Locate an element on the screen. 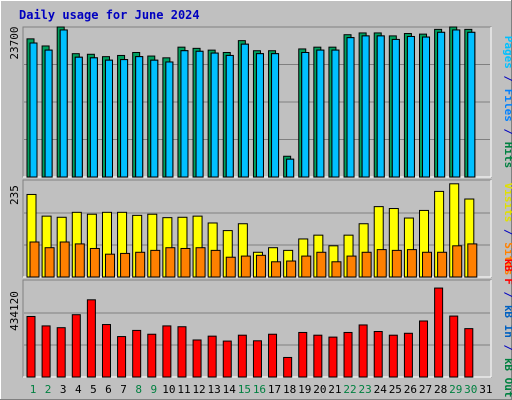  x-tick-label: 20 is located at coordinates (319, 389).